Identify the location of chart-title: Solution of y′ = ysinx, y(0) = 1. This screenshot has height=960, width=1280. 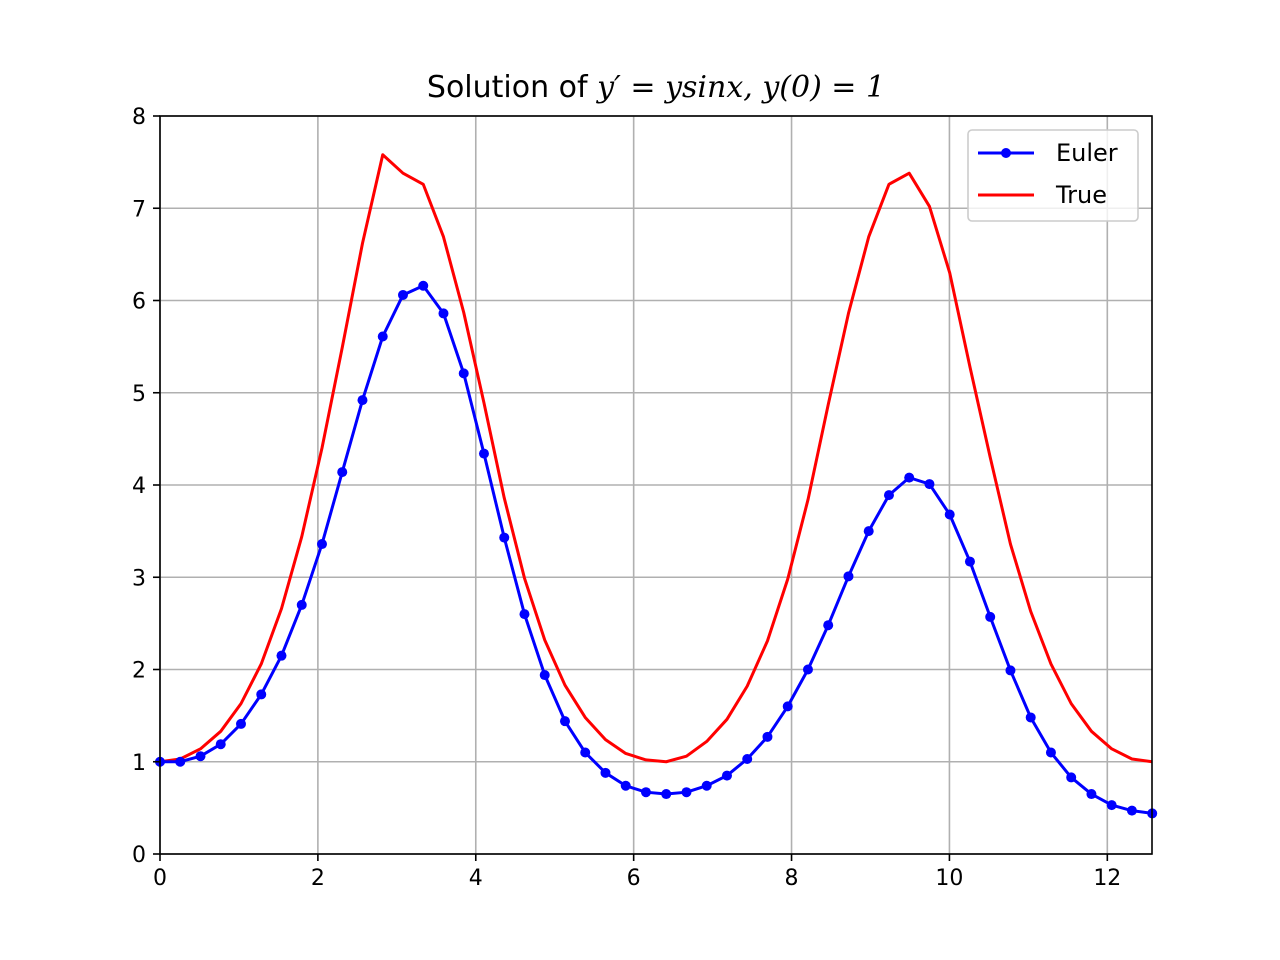
(656, 87).